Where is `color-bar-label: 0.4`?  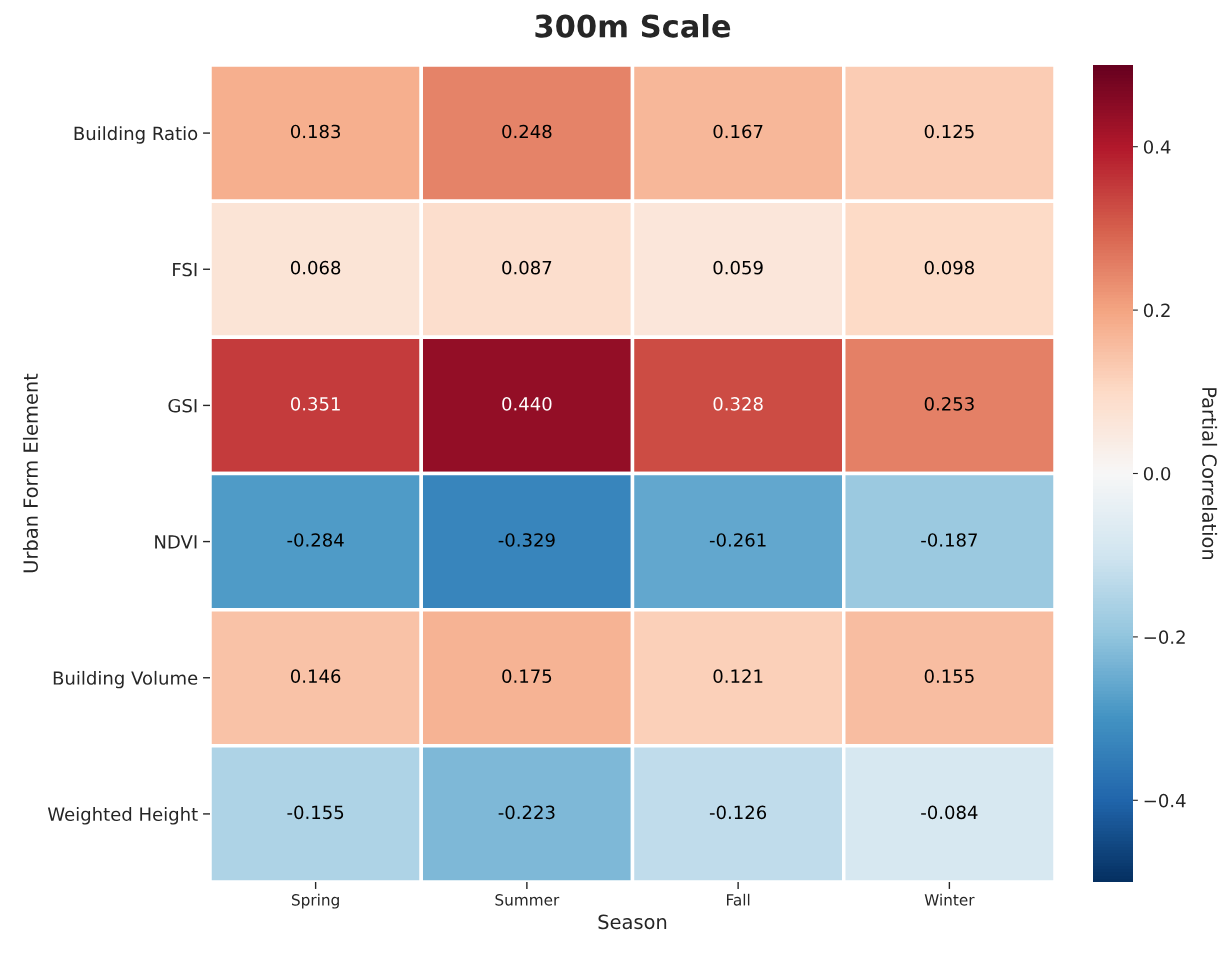 color-bar-label: 0.4 is located at coordinates (1157, 147).